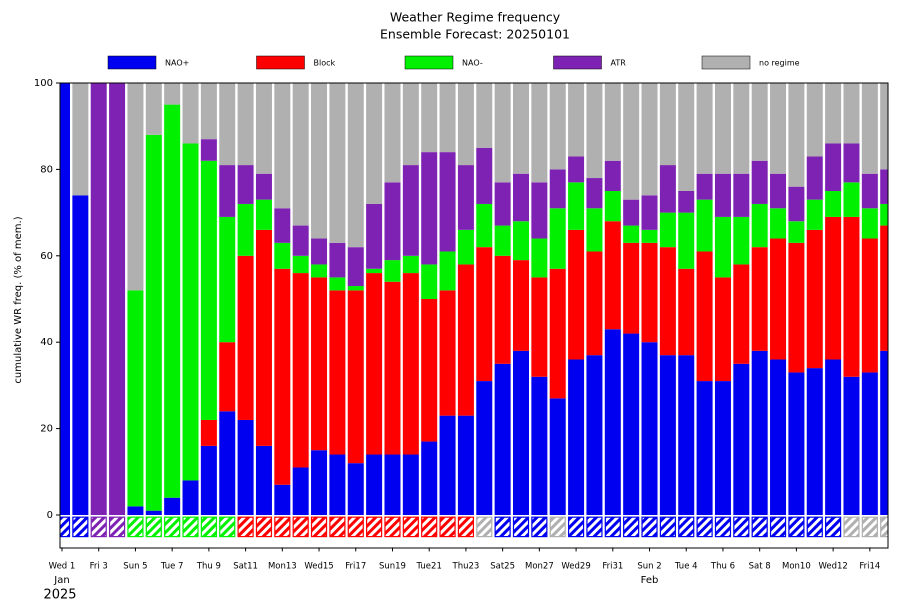  What do you see at coordinates (18, 299) in the screenshot?
I see `y-axis-label: cumulative WR freq. (% of mem.)` at bounding box center [18, 299].